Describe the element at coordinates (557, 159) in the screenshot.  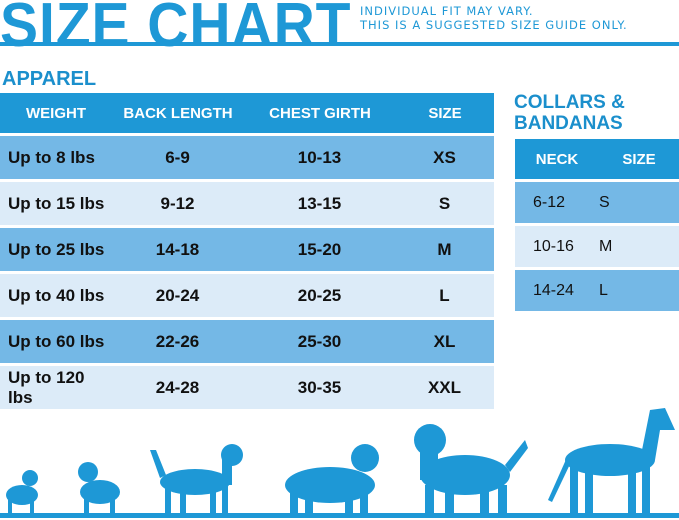
I see `col-header: NECK` at that location.